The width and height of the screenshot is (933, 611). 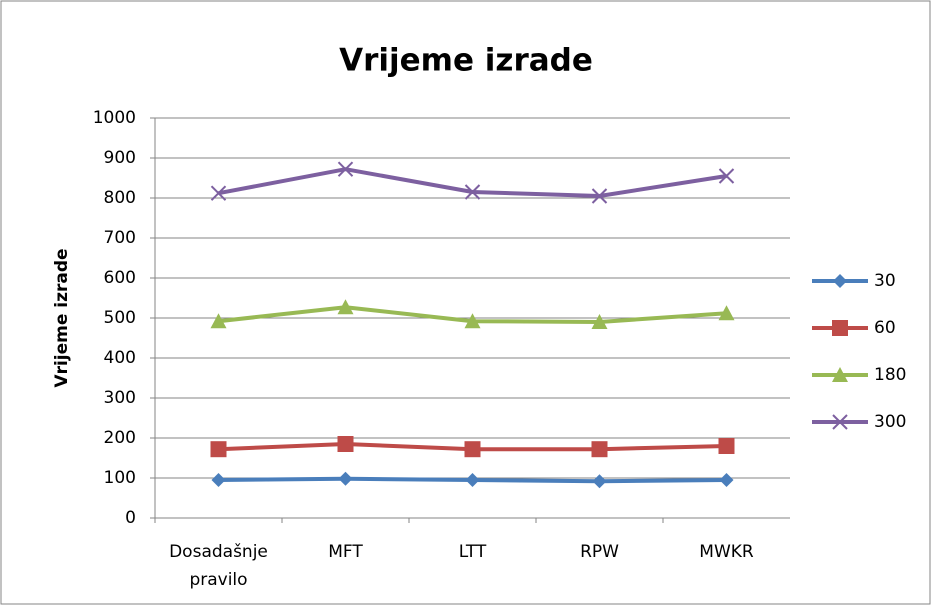 What do you see at coordinates (890, 375) in the screenshot?
I see `legend-label: 180` at bounding box center [890, 375].